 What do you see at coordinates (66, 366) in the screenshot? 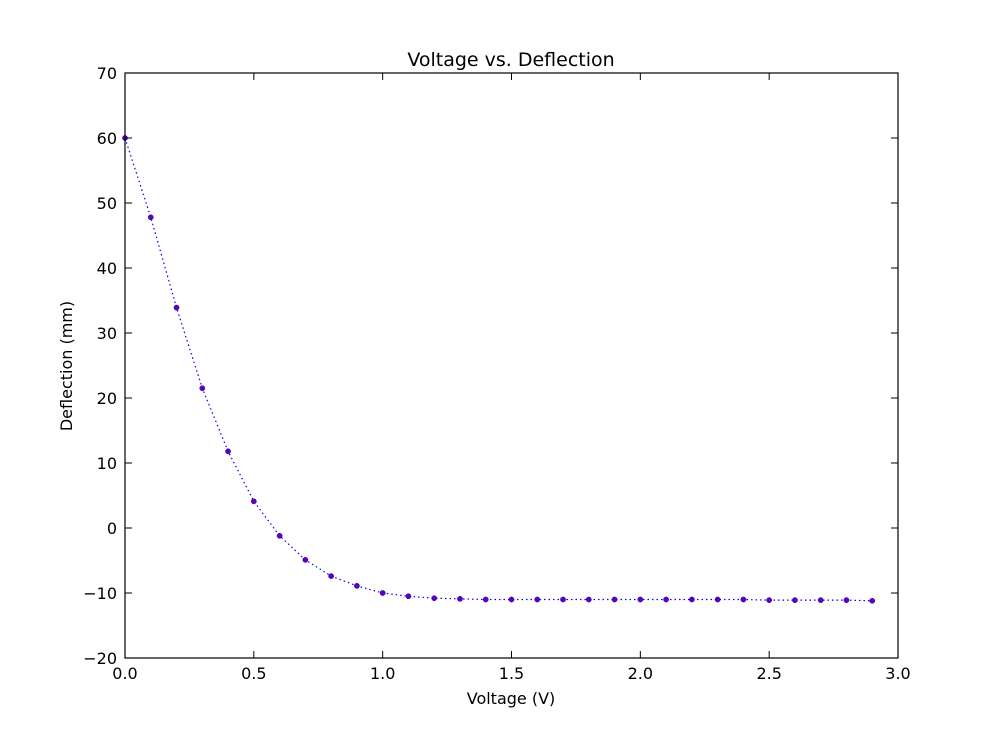
I see `y-axis-label: Deflection (mm)` at bounding box center [66, 366].